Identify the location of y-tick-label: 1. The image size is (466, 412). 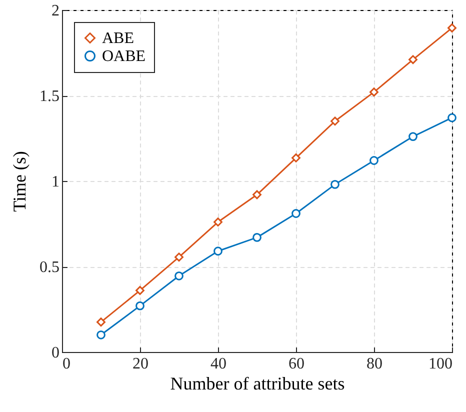
(56, 182).